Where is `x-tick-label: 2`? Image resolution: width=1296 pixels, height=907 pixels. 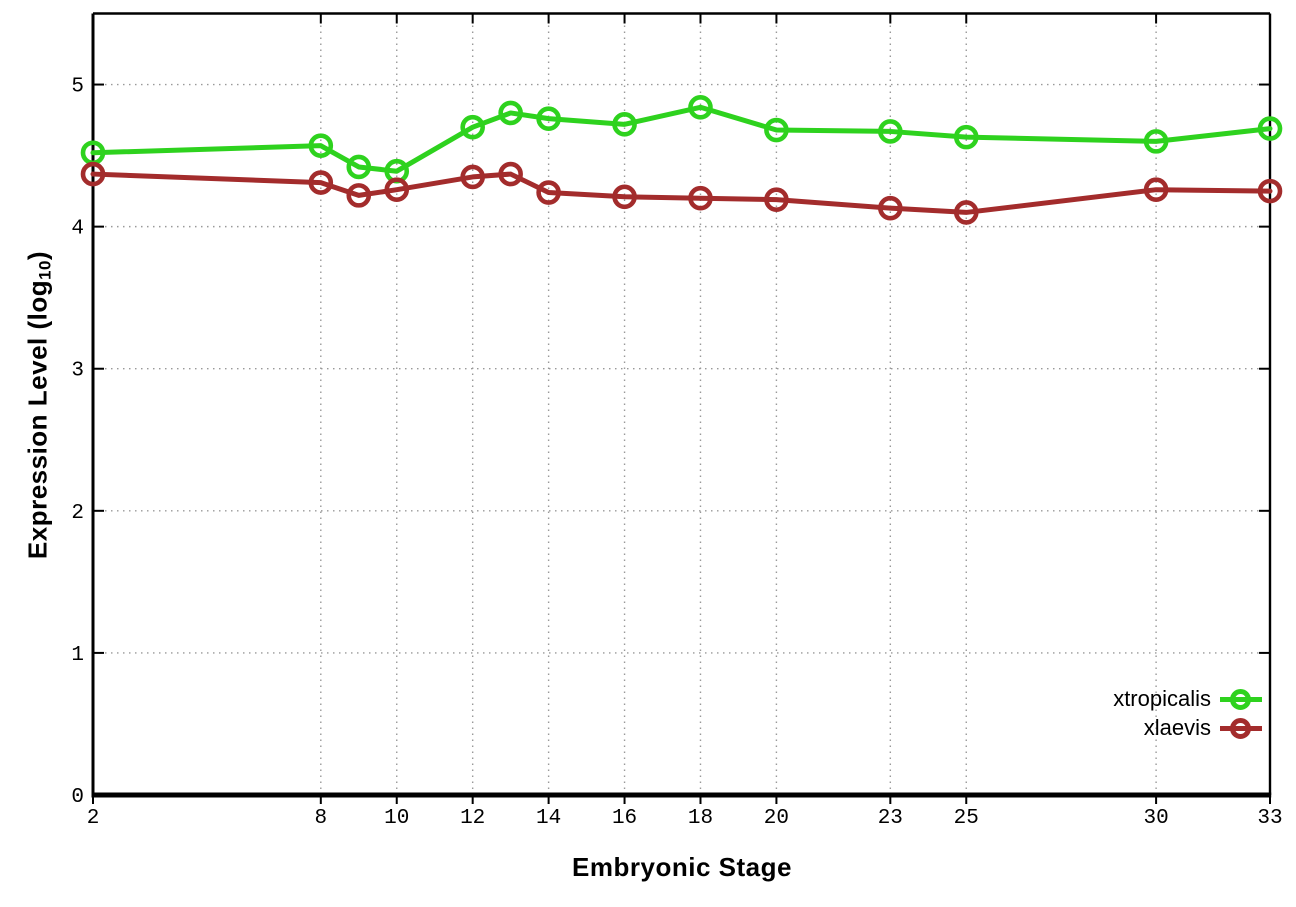
x-tick-label: 2 is located at coordinates (93, 818).